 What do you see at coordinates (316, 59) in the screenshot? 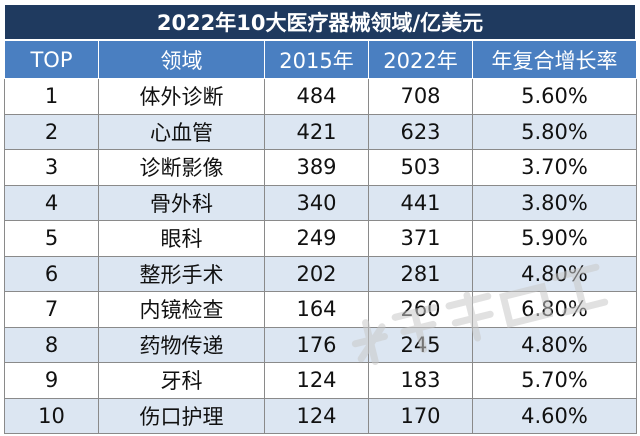
I see `header-2015: 2015年` at bounding box center [316, 59].